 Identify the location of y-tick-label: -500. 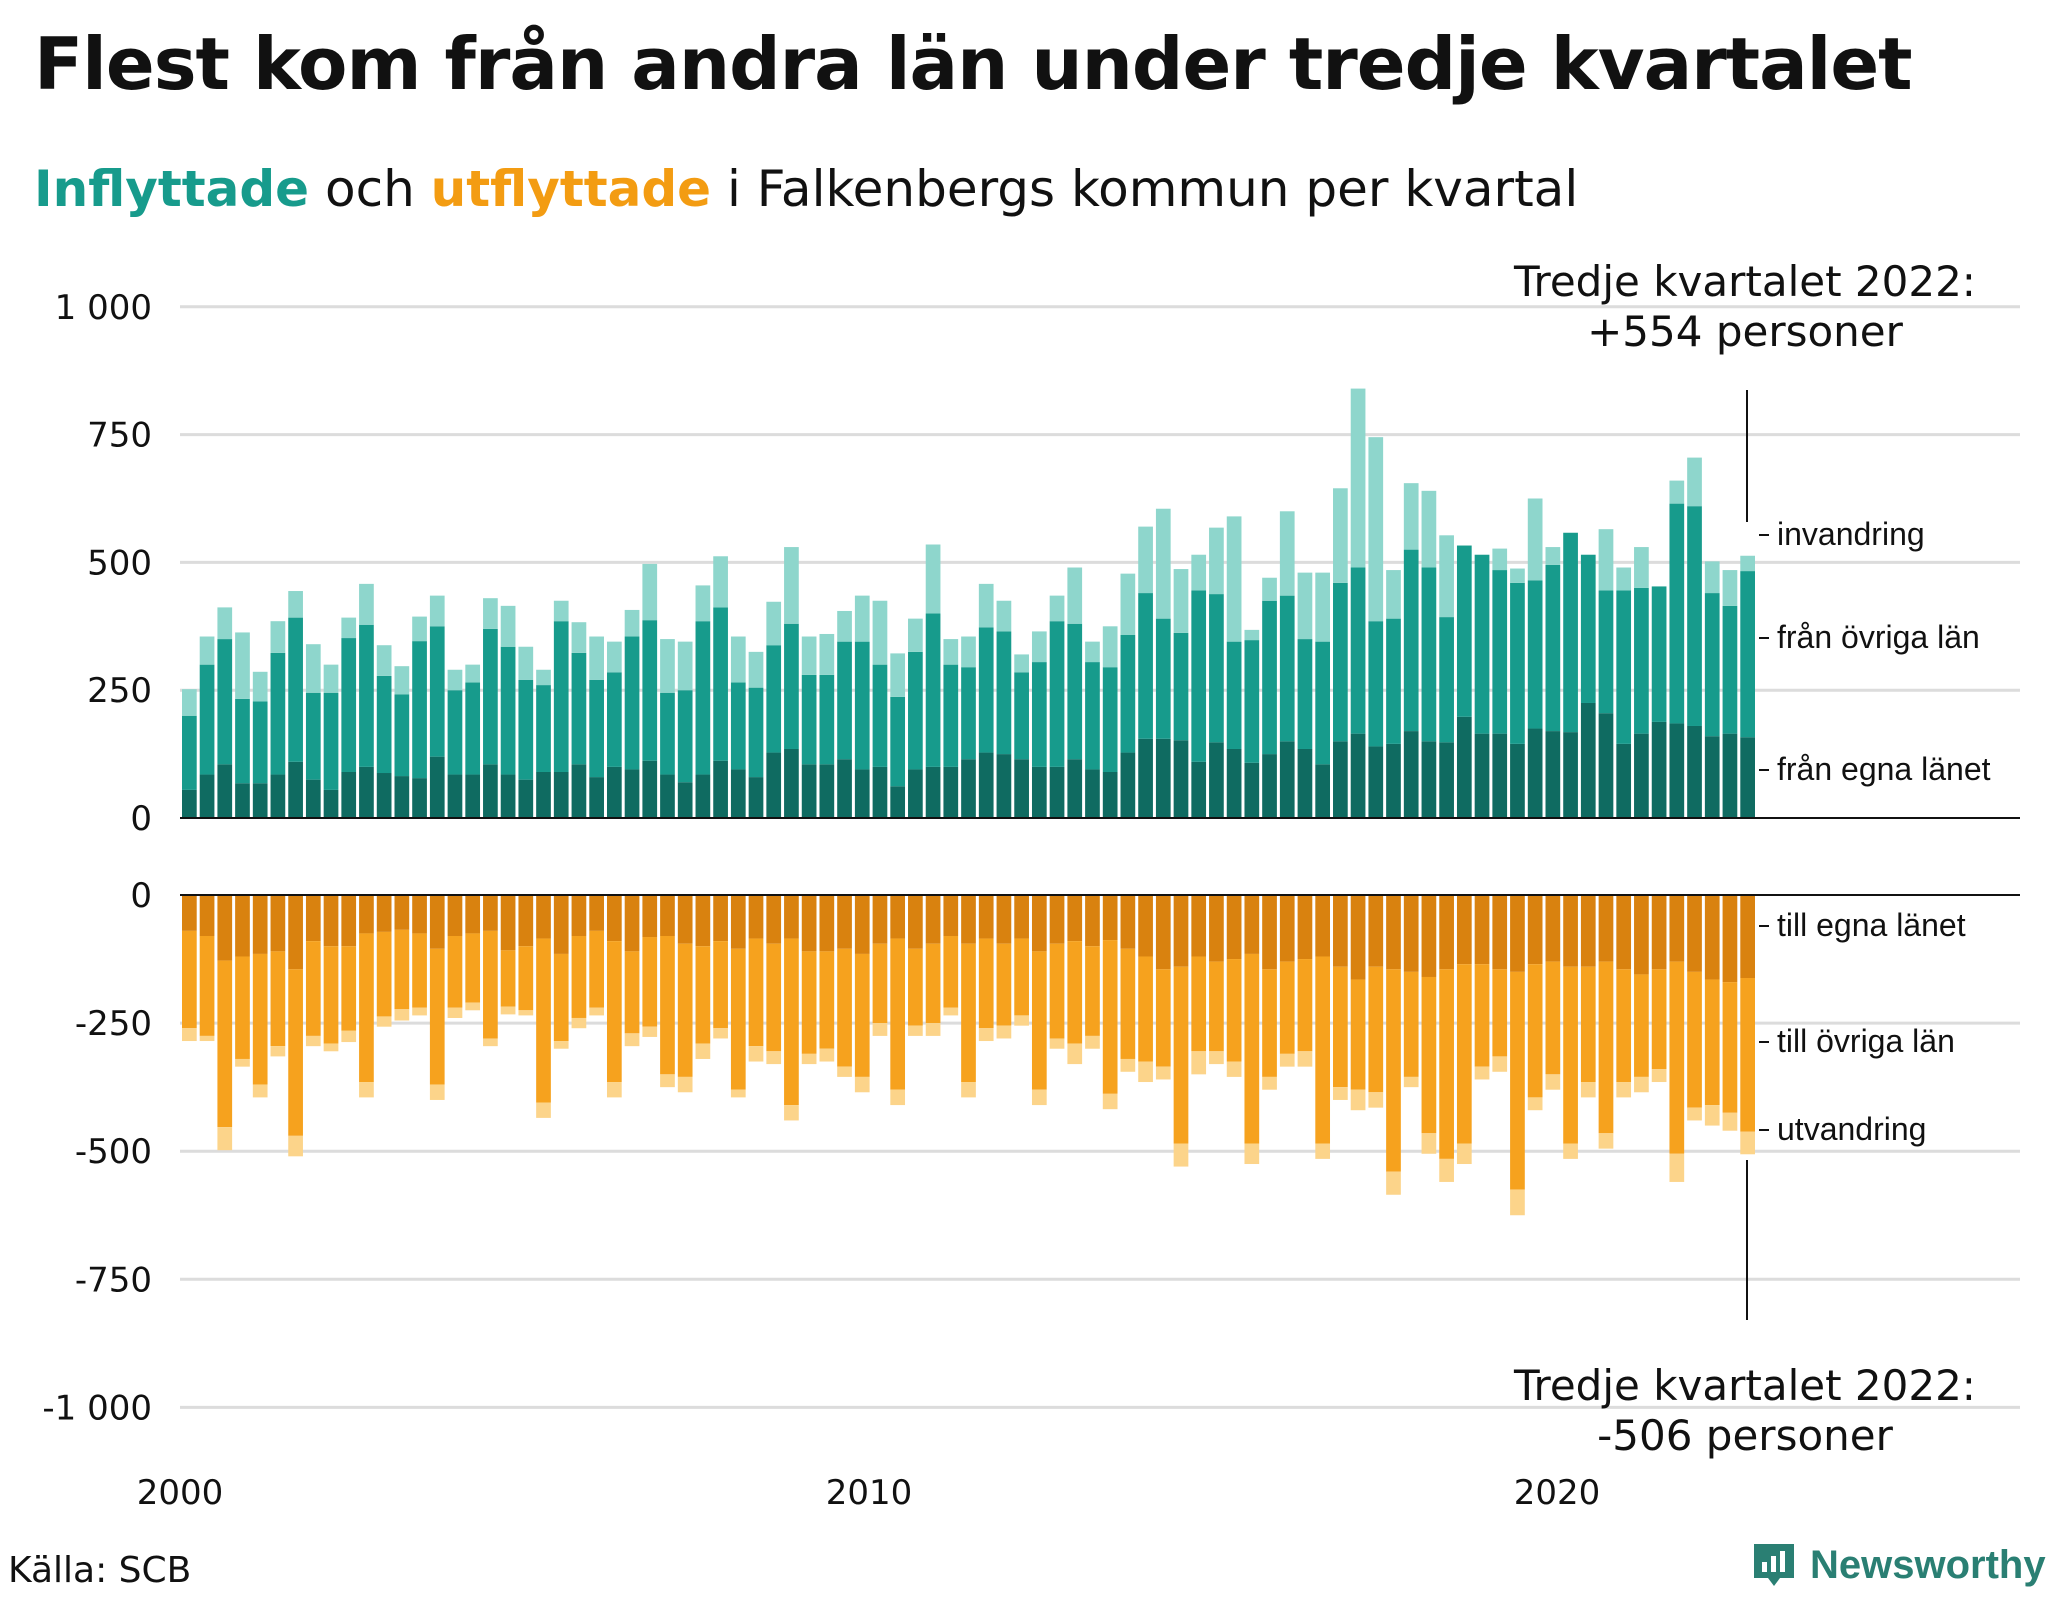
(113, 1152).